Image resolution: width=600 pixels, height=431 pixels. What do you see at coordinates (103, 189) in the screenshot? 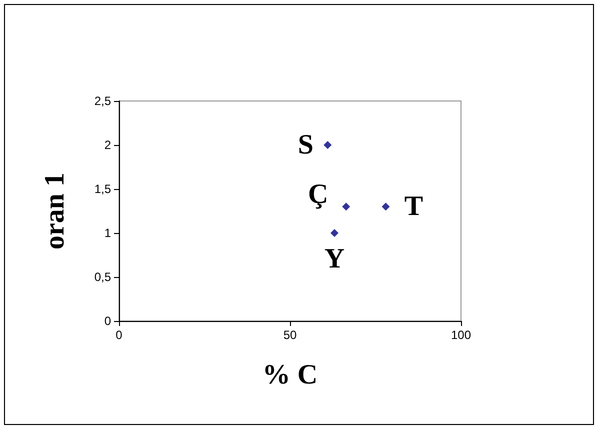
I see `y-tick-label: 1,5` at bounding box center [103, 189].